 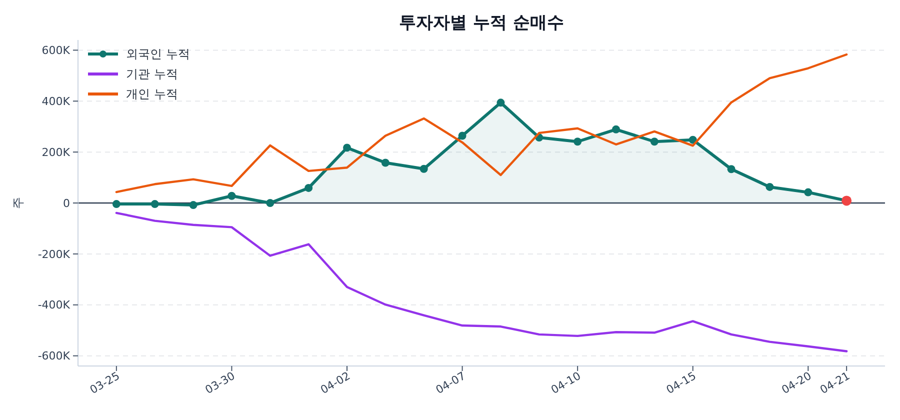 What do you see at coordinates (54, 305) in the screenshot?
I see `y-tick-label: -400K` at bounding box center [54, 305].